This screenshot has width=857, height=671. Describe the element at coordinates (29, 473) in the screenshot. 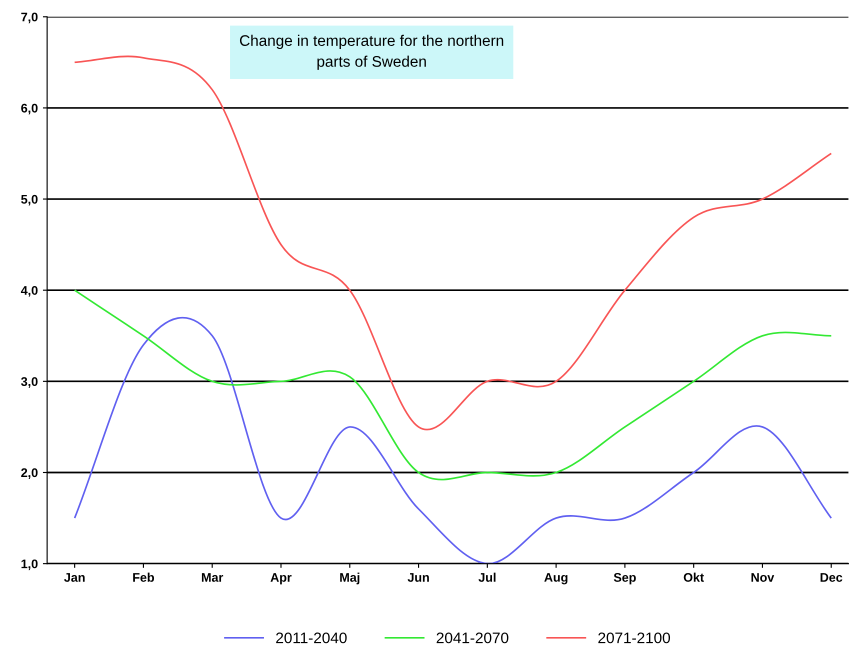

I see `y-tick-label: 2,0` at that location.